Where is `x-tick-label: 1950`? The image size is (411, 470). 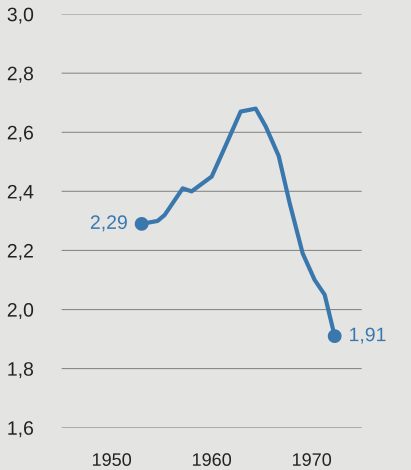
x-tick-label: 1950 is located at coordinates (112, 459).